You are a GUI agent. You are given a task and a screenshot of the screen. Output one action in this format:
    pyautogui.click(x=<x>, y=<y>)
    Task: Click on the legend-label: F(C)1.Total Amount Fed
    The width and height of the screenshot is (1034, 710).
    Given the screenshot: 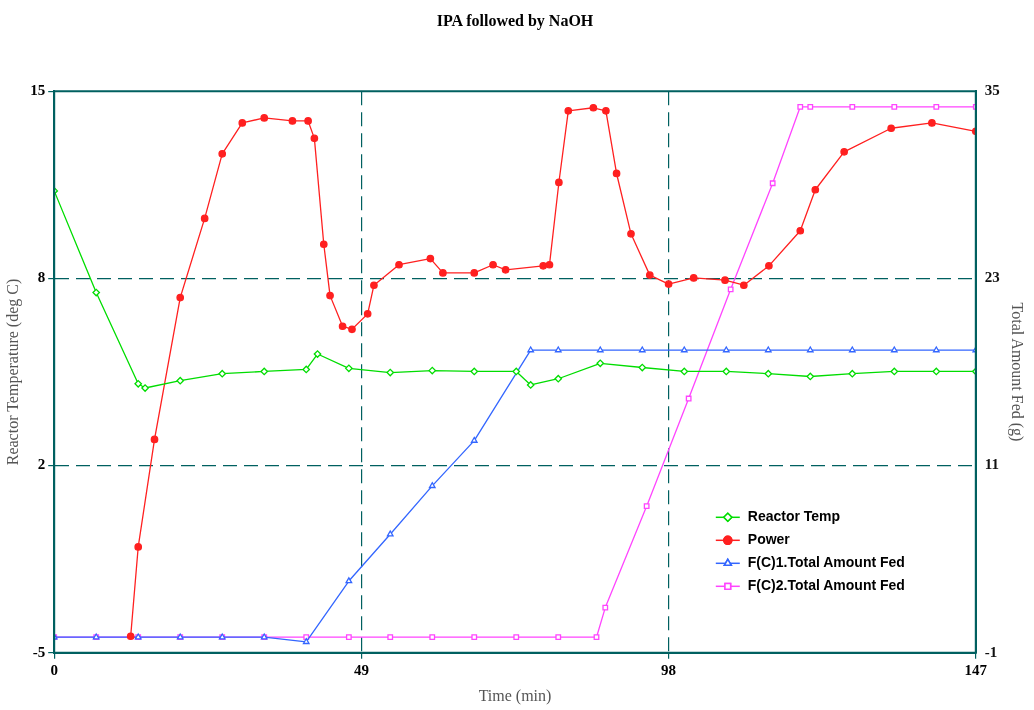 What is the action you would take?
    pyautogui.click(x=826, y=562)
    